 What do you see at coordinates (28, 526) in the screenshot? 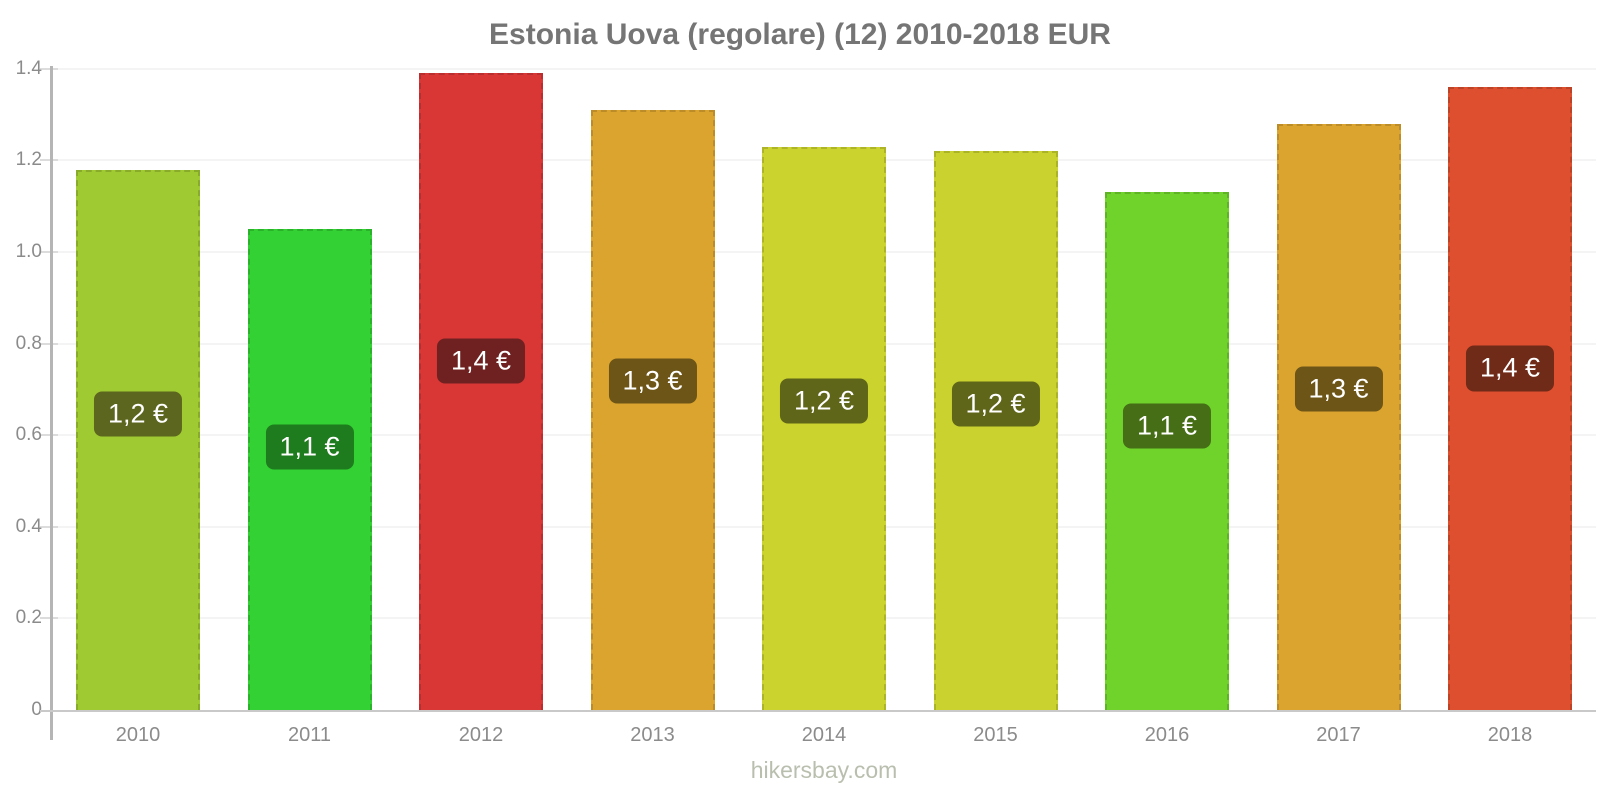
I see `y-tick-label-0.4: 0.4` at bounding box center [28, 526].